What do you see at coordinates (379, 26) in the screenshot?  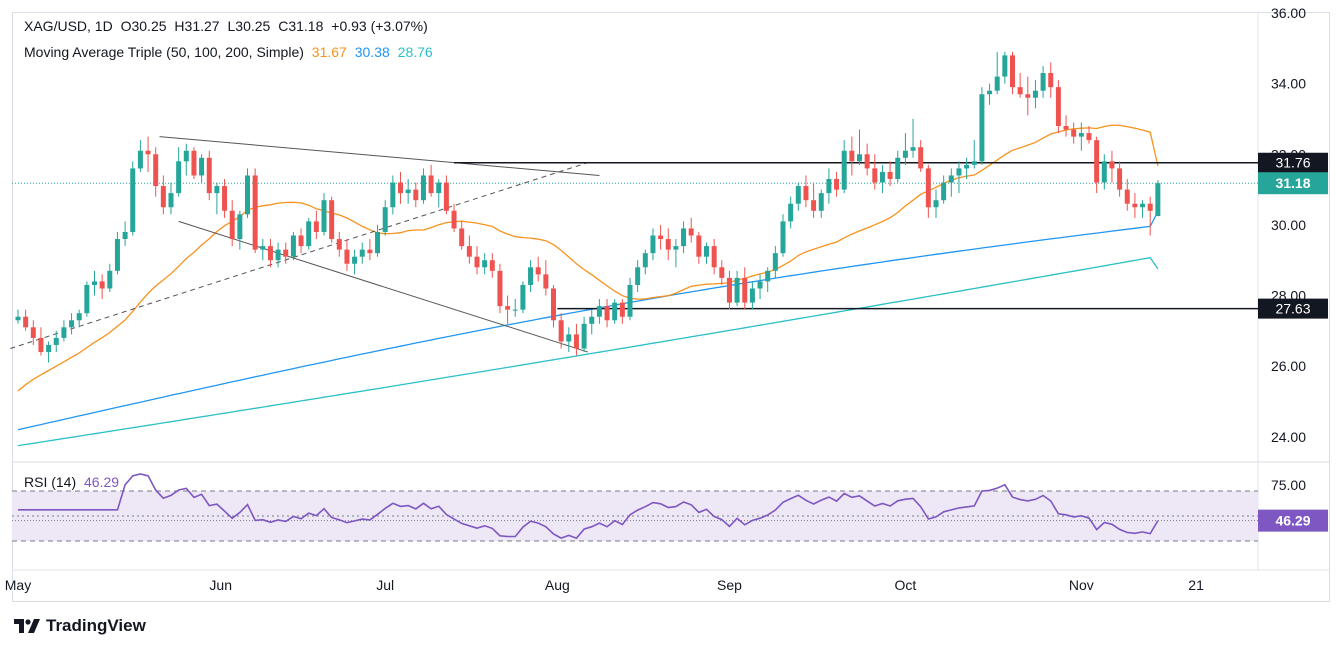 I see `change-value: +0.93 (+3.07%)` at bounding box center [379, 26].